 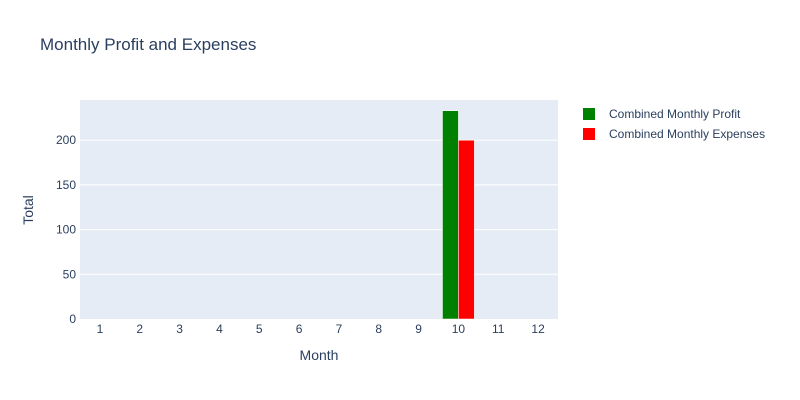 I want to click on x-tick-label: 3, so click(x=179, y=329).